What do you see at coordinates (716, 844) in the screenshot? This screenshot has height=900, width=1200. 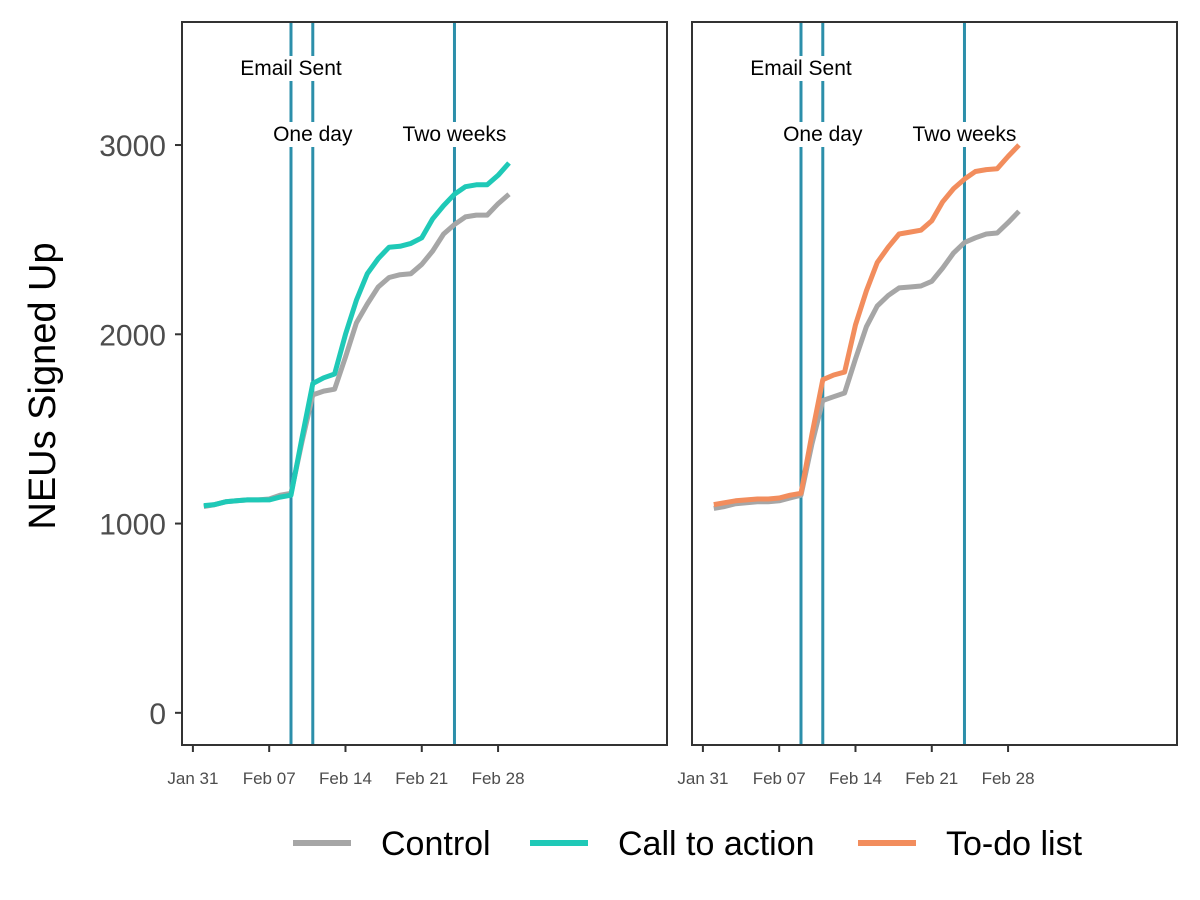 I see `legend-label: Call to action` at bounding box center [716, 844].